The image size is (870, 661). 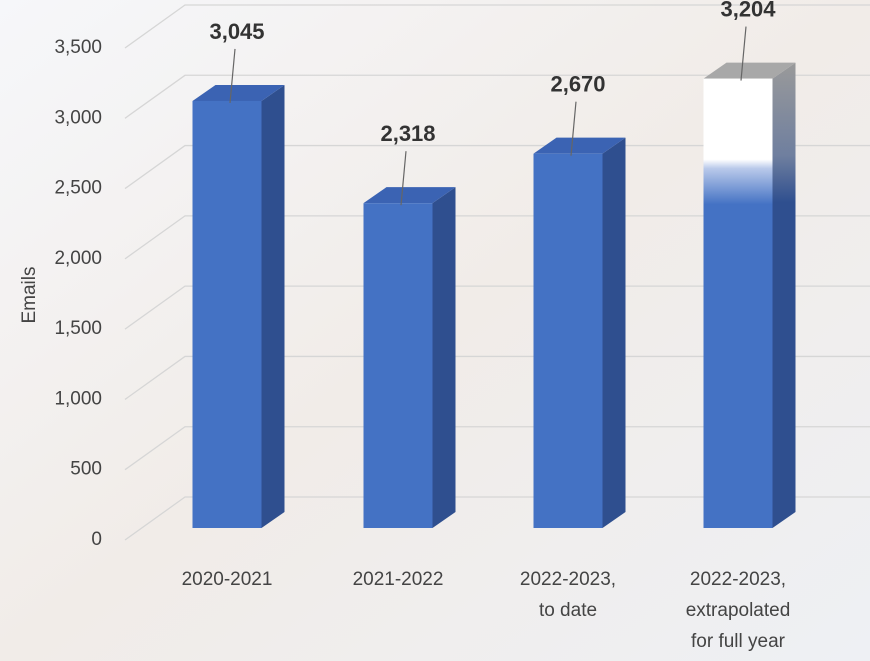 What do you see at coordinates (568, 595) in the screenshot?
I see `x-tick-label: 2022-2023, to date` at bounding box center [568, 595].